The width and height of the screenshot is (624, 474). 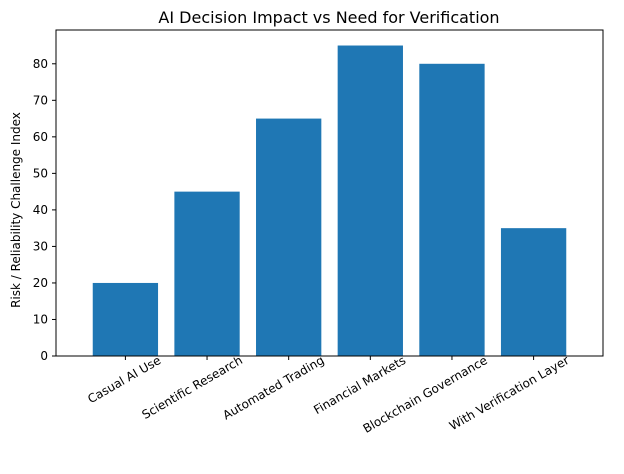 What do you see at coordinates (533, 292) in the screenshot?
I see `bar-with-verification-layer` at bounding box center [533, 292].